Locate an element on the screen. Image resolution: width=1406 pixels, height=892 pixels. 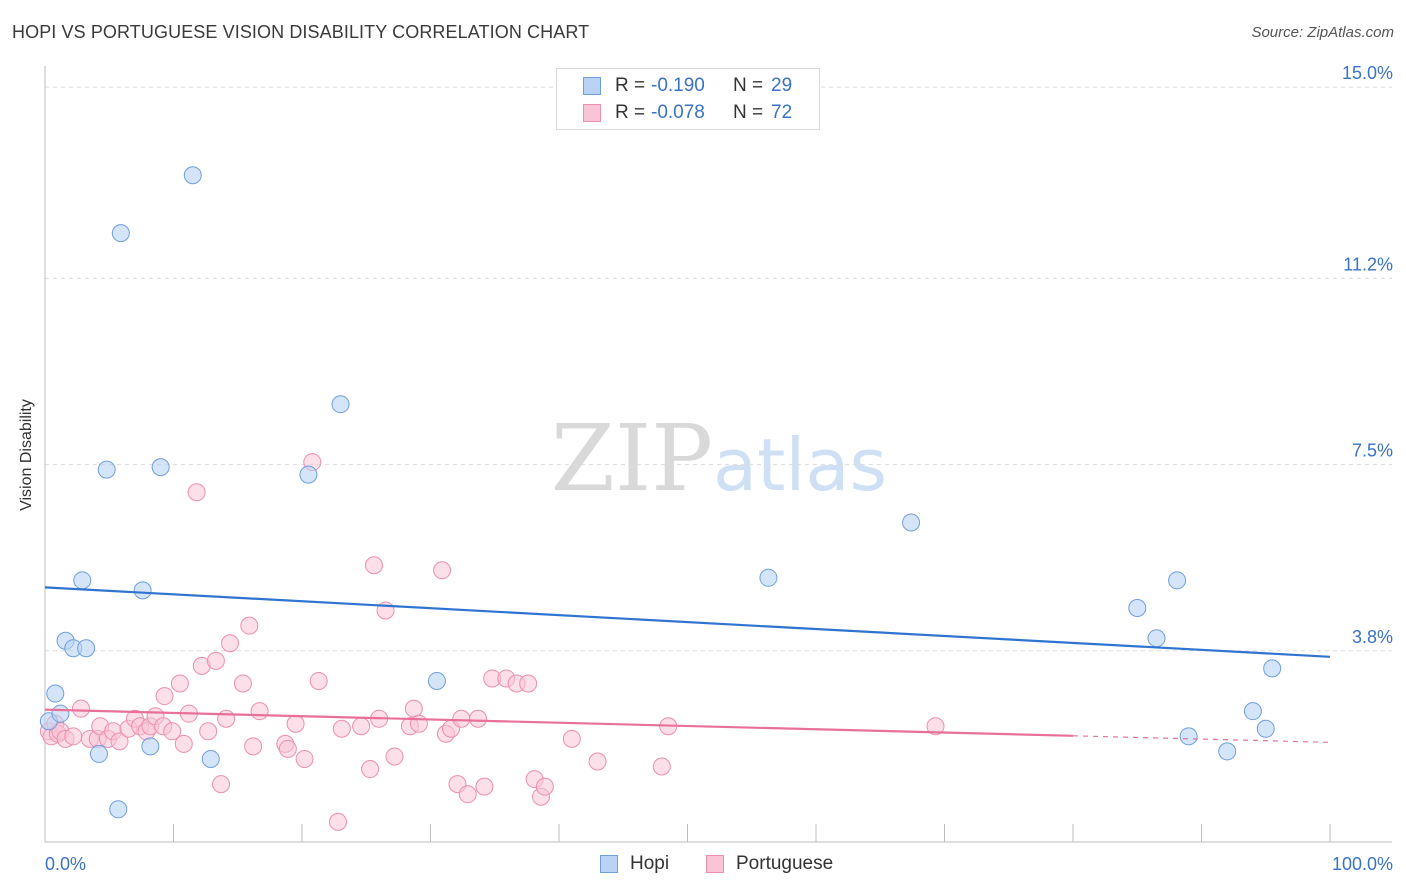
watermark-zip: ZIP is located at coordinates (632, 458).